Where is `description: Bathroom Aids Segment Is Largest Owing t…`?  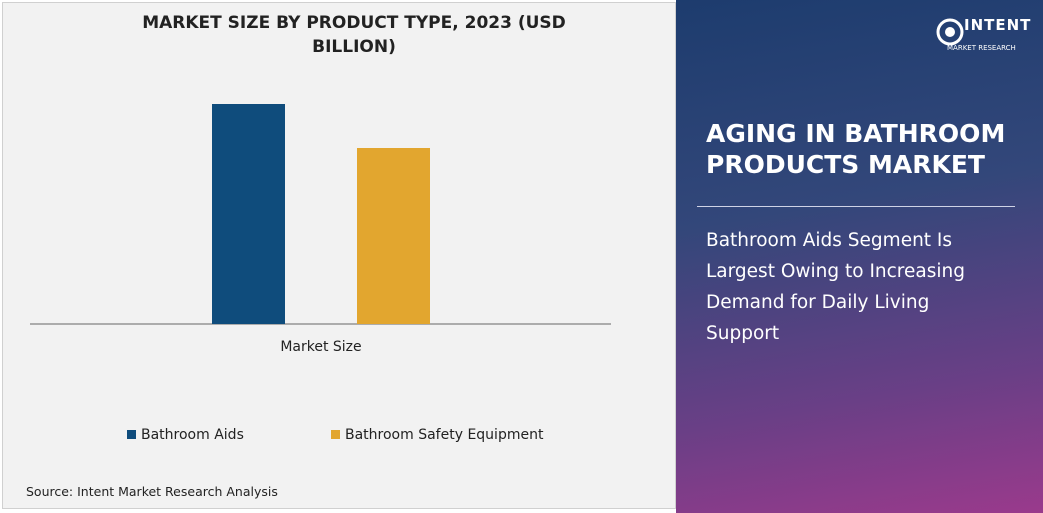
description: Bathroom Aids Segment Is Largest Owing t… is located at coordinates (835, 287).